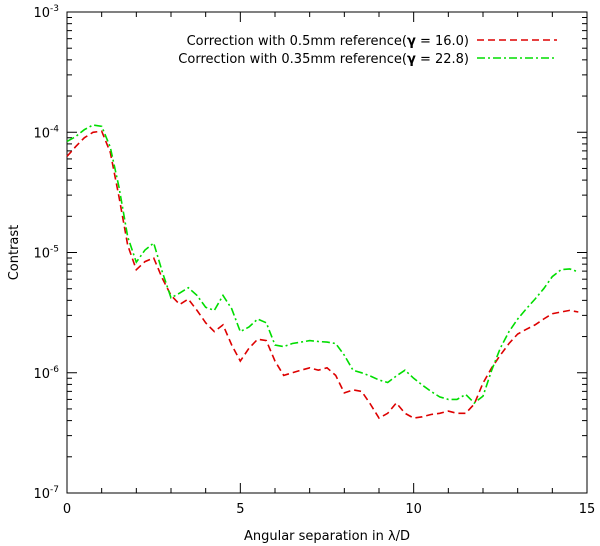  I want to click on y-tick-label: 10⁻⁵, so click(46, 253).